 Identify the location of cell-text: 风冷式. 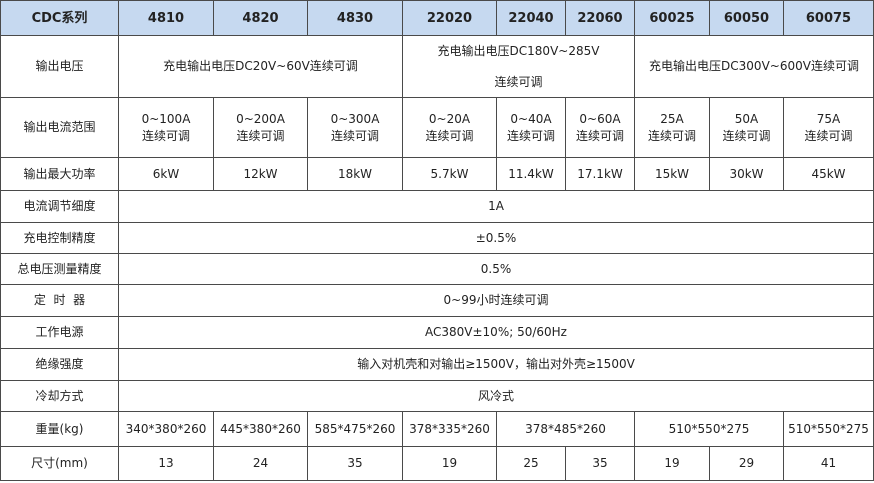
(495, 395).